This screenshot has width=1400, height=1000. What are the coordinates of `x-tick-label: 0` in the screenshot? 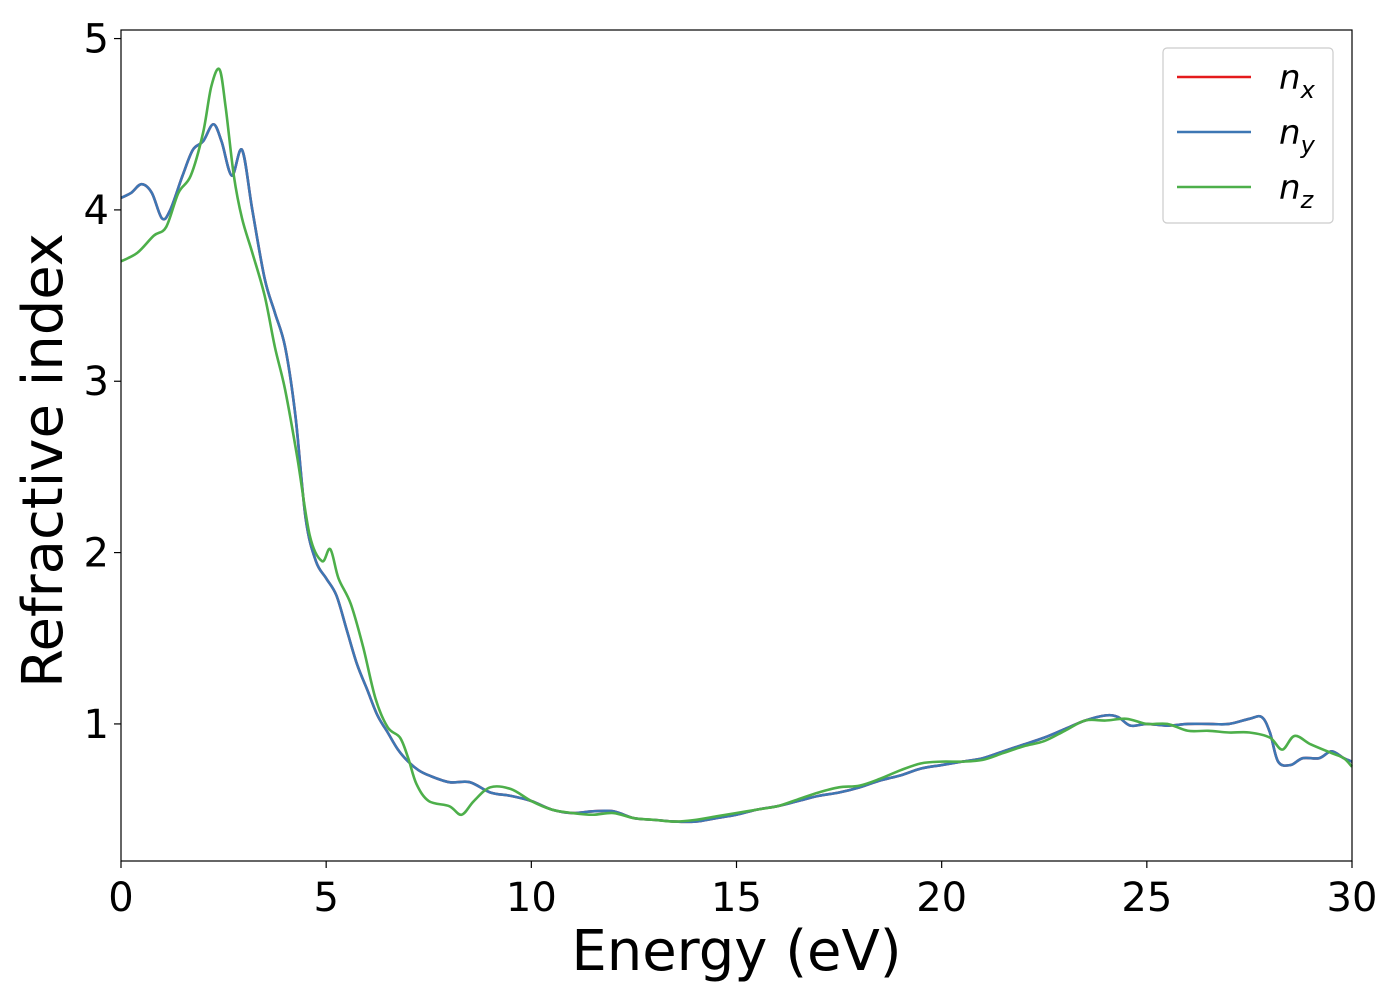 It's located at (120, 898).